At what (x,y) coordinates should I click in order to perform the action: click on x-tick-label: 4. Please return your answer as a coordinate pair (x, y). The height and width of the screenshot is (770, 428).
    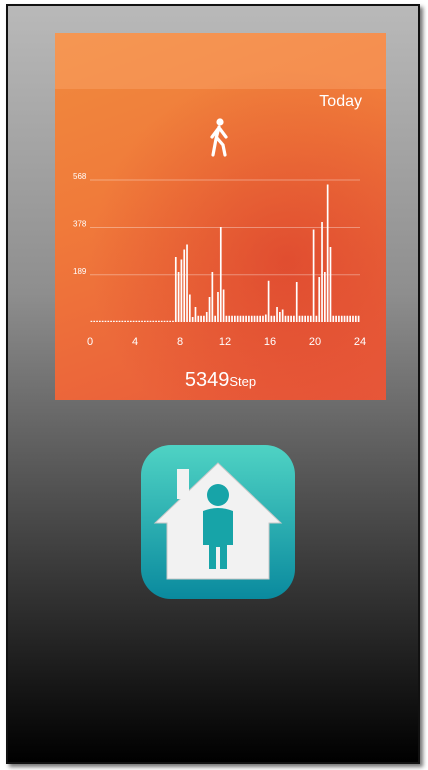
    Looking at the image, I should click on (135, 342).